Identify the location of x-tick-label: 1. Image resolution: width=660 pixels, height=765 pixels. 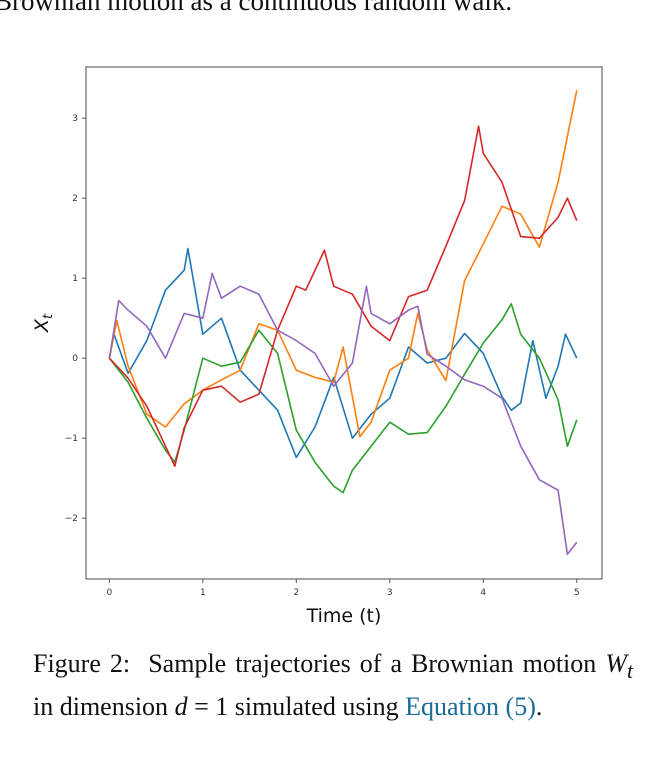
(203, 593).